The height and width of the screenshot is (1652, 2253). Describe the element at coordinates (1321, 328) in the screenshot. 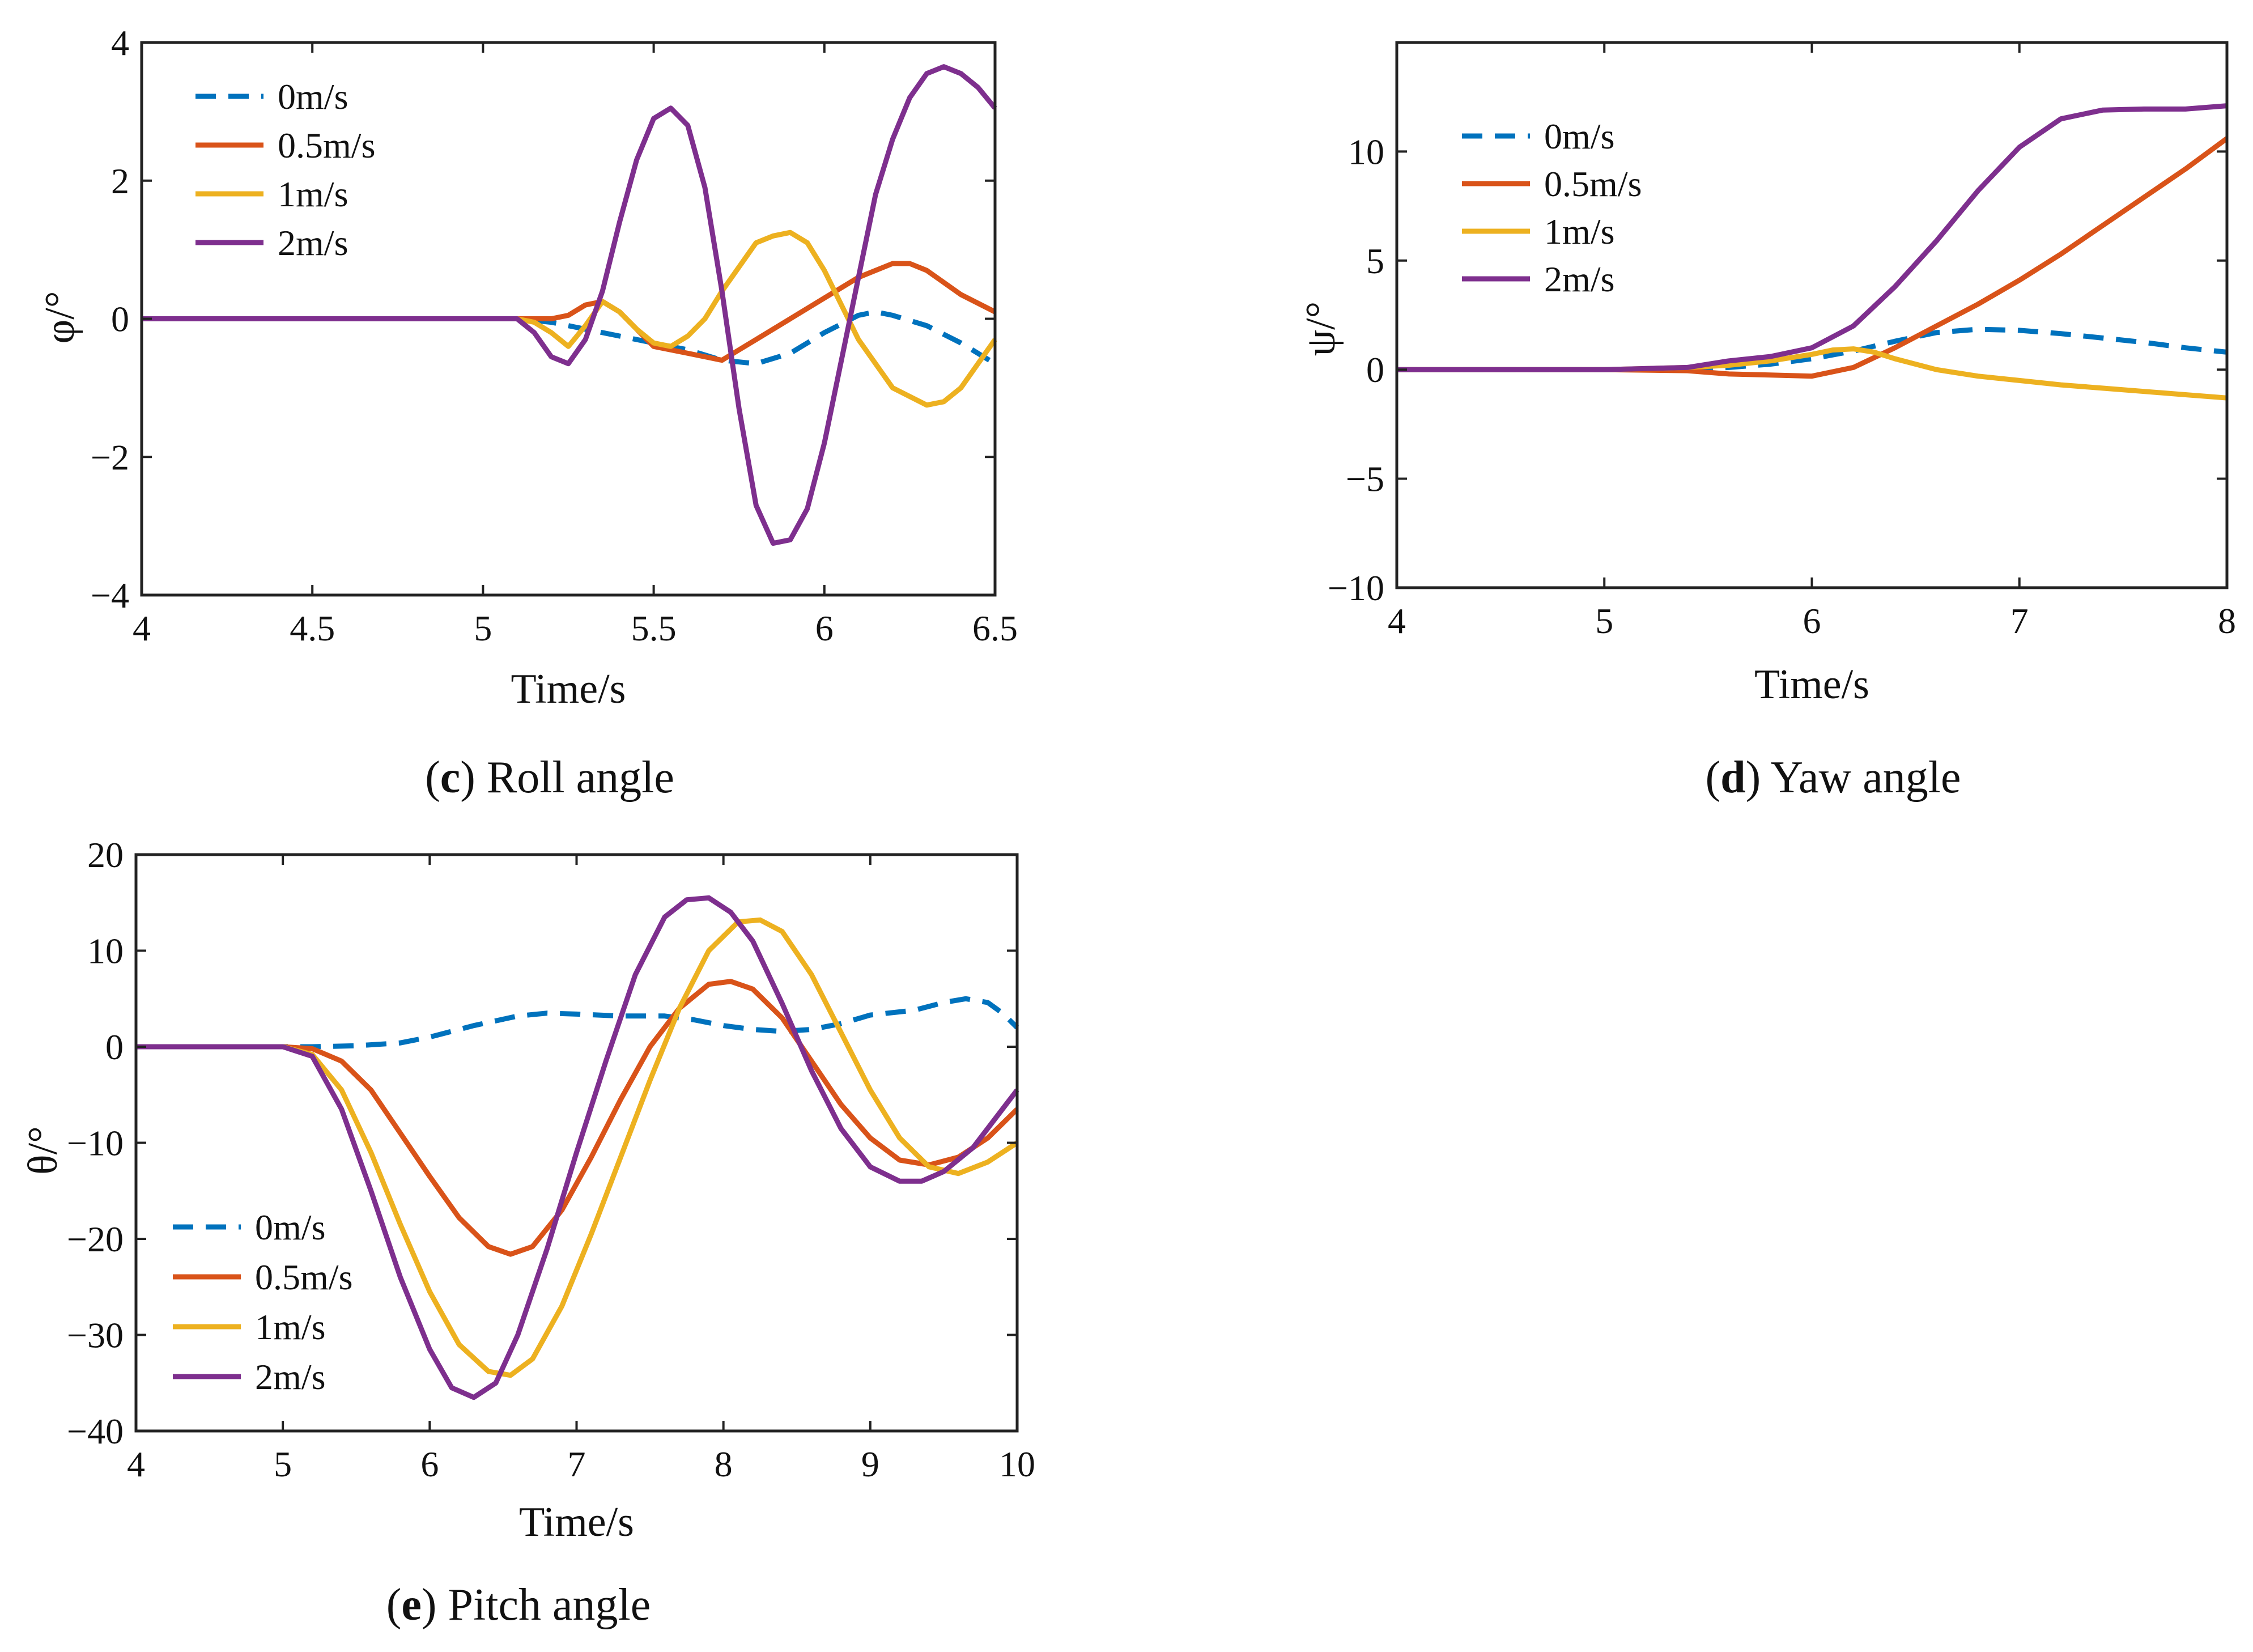

I see `chart-d-ylabel: ψ/°` at that location.